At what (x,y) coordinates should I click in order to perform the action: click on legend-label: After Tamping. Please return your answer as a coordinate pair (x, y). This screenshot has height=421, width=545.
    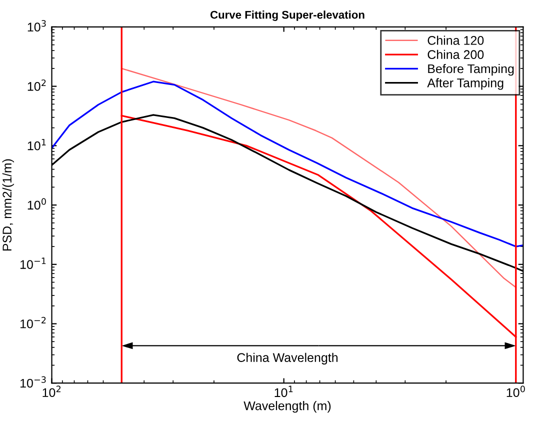
    Looking at the image, I should click on (465, 84).